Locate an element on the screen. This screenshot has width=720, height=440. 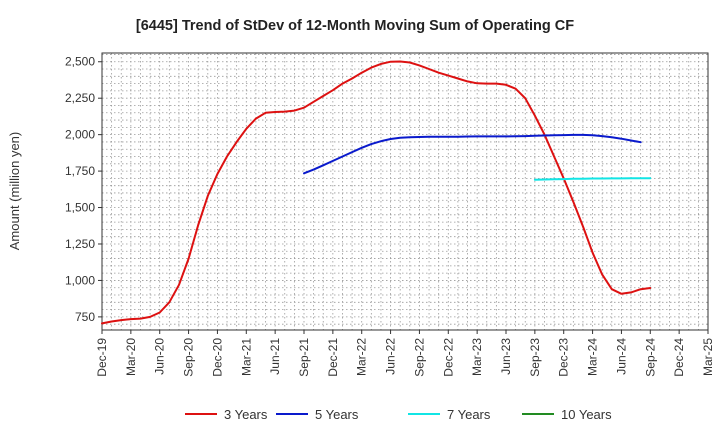
legend-label-5-years: 5 Years is located at coordinates (337, 414).